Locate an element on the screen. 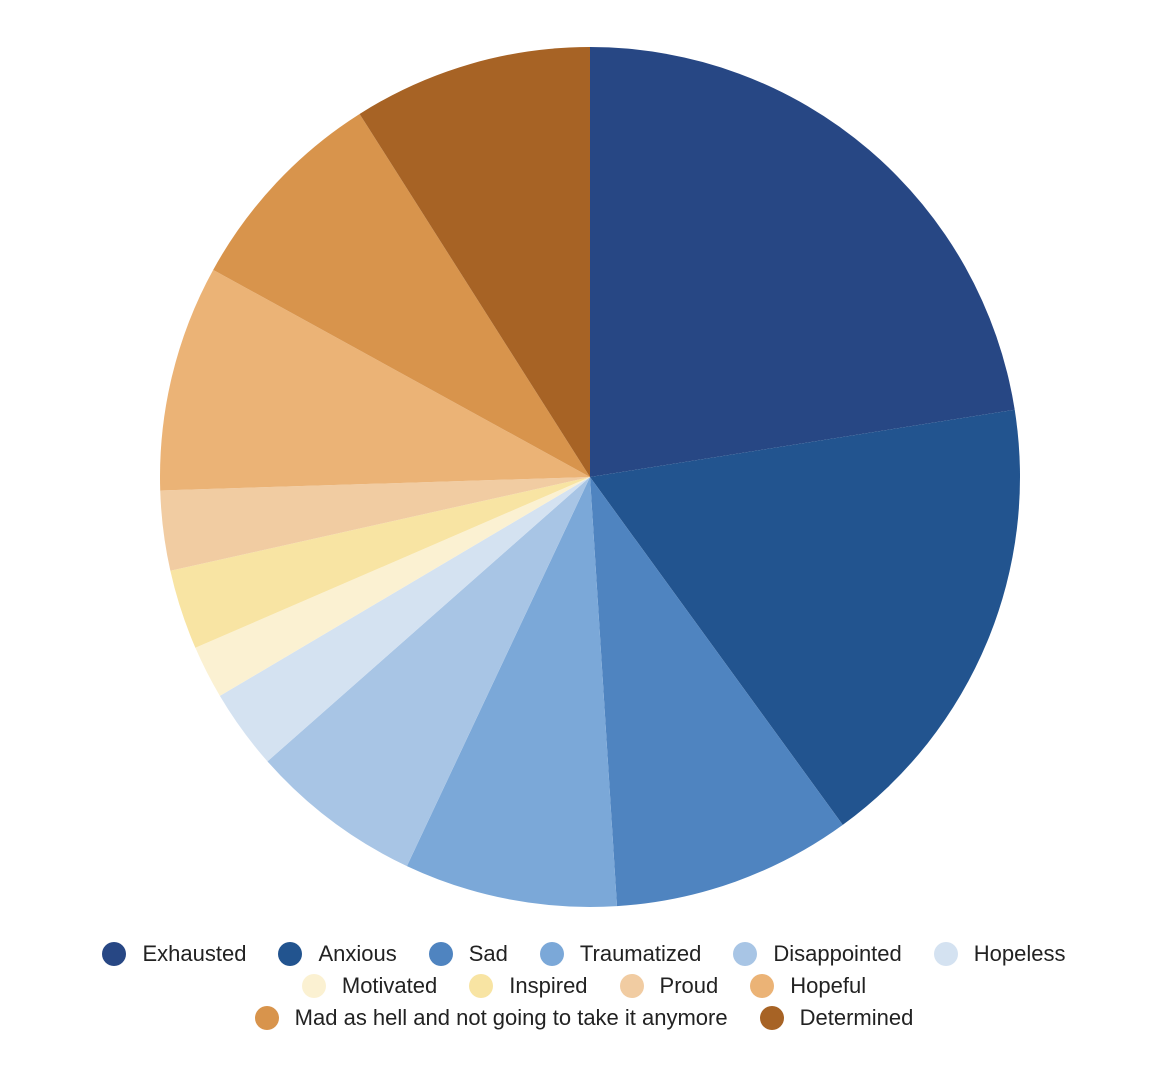 The height and width of the screenshot is (1074, 1168). legend-label: Proud is located at coordinates (689, 985).